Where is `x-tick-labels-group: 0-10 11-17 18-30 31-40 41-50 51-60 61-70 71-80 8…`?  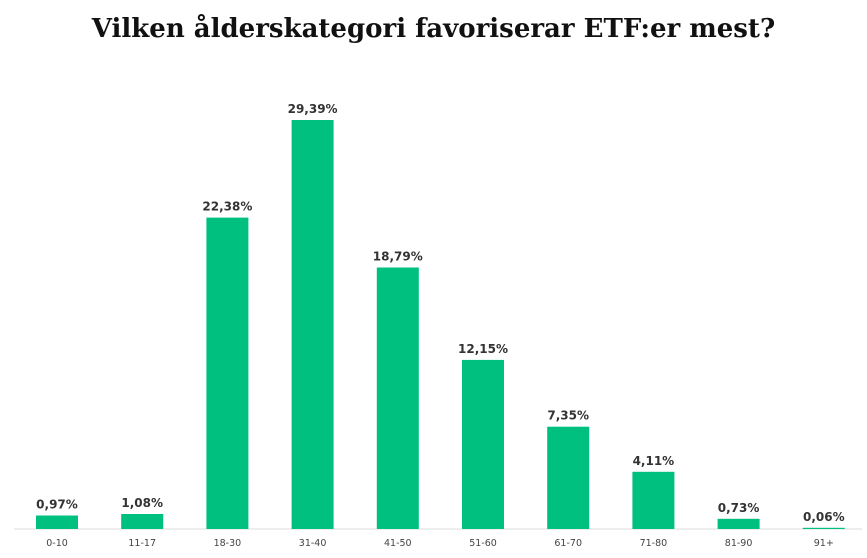
x-tick-labels-group: 0-10 11-17 18-30 31-40 41-50 51-60 61-70 71-80 8… is located at coordinates (440, 543).